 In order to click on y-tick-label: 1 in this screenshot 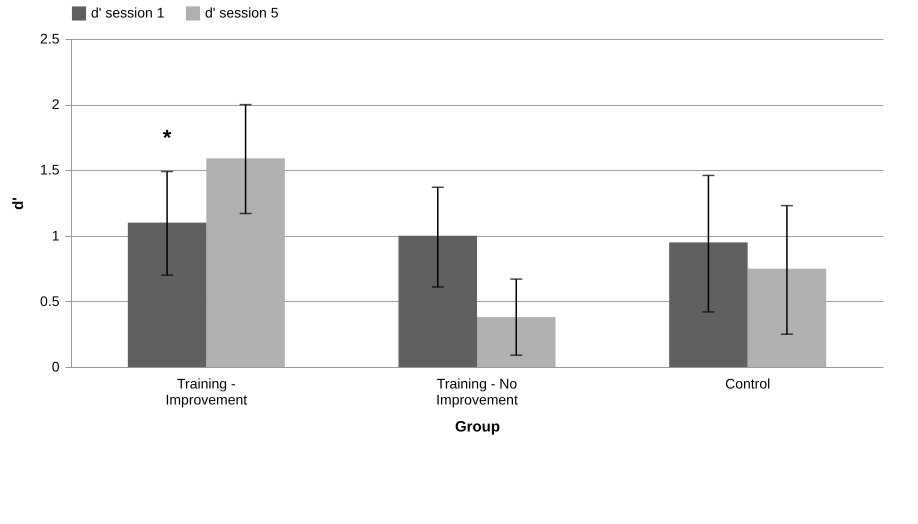, I will do `click(56, 235)`.